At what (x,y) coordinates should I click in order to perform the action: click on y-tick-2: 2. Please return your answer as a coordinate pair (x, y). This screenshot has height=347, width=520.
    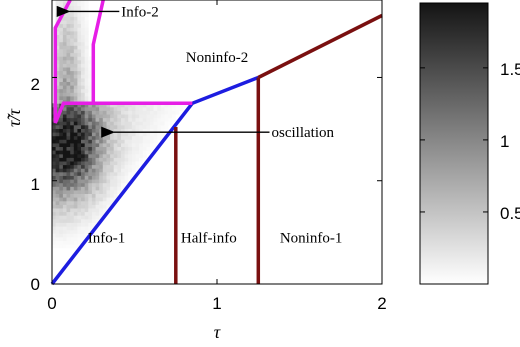
    Looking at the image, I should click on (35, 84).